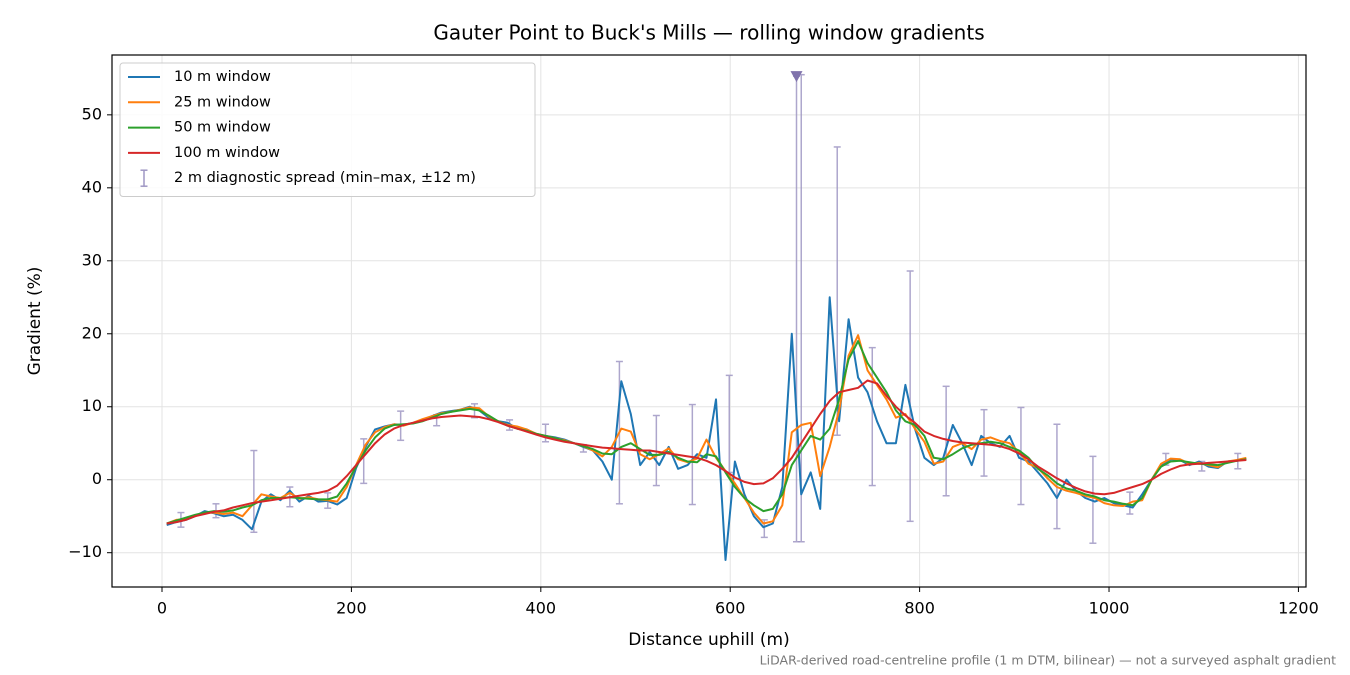  What do you see at coordinates (162, 608) in the screenshot?
I see `x-tick-label: 0` at bounding box center [162, 608].